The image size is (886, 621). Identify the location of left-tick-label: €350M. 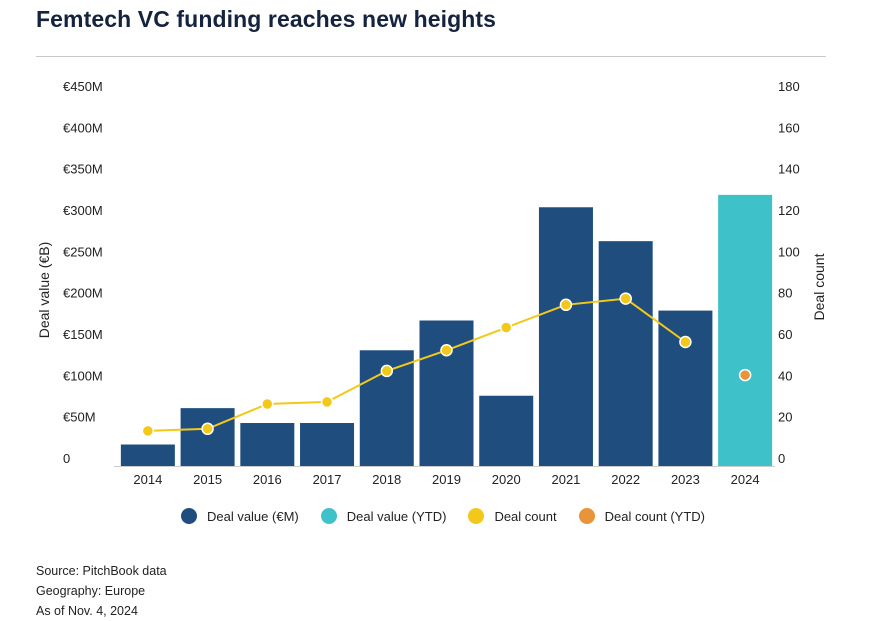
(83, 169).